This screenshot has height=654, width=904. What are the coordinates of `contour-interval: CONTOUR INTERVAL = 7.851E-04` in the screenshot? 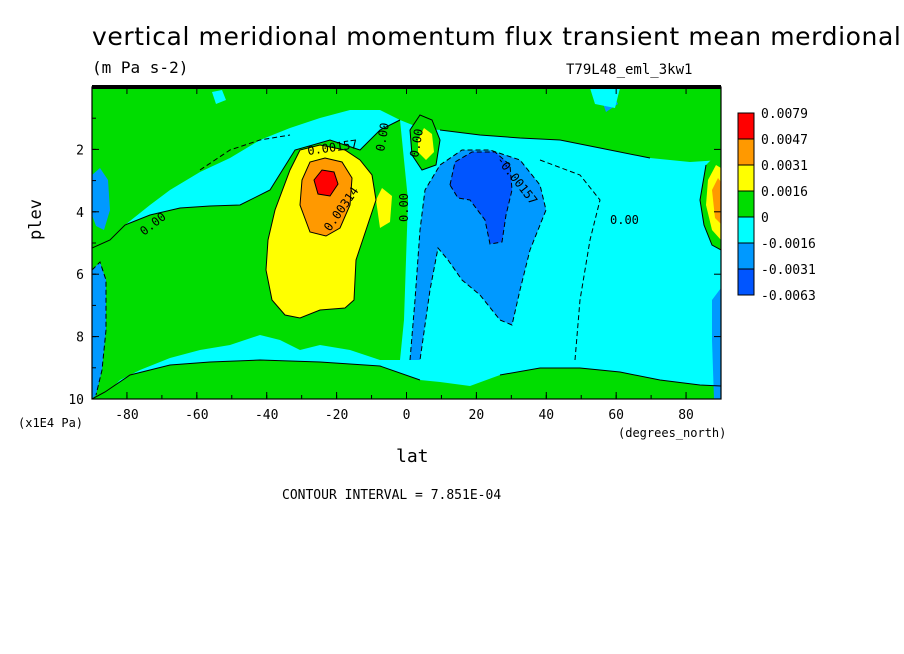 It's located at (392, 495).